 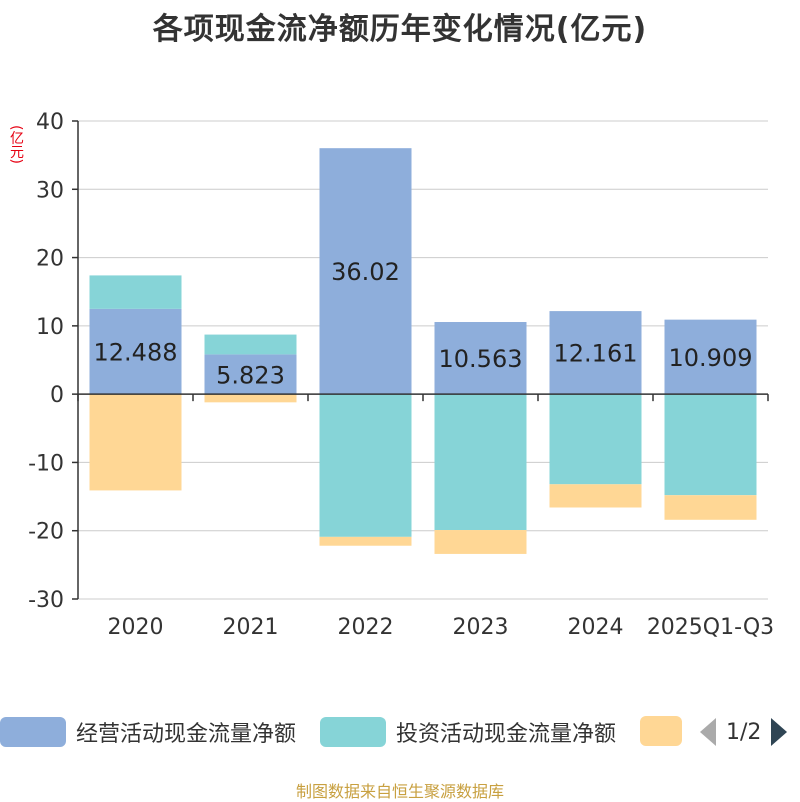 What do you see at coordinates (710, 627) in the screenshot?
I see `x-tick-label: 2025Q1-Q3` at bounding box center [710, 627].